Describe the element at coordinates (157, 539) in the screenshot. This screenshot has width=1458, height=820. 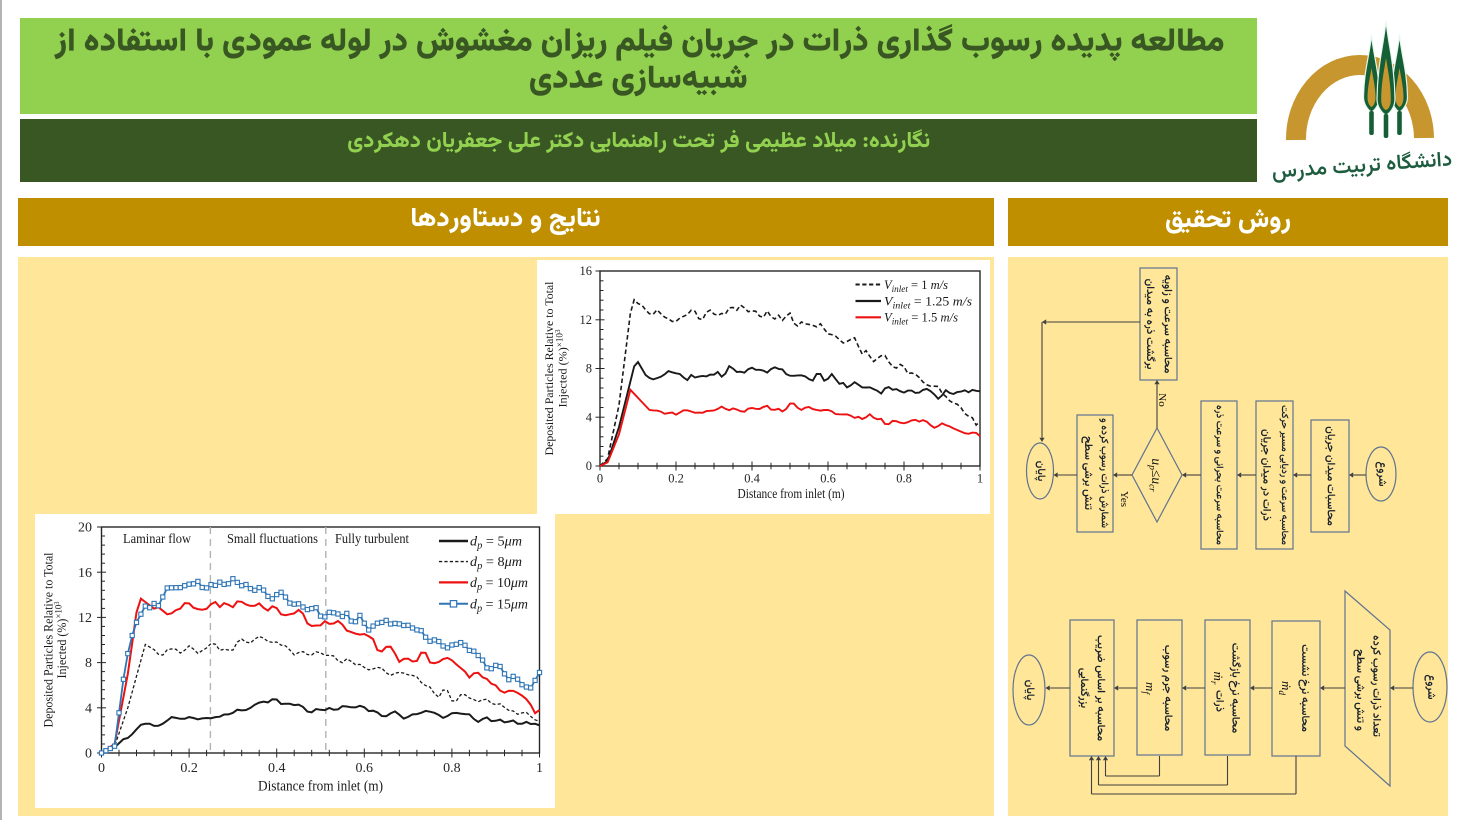
I see `svg-text: Laminar flow` at that location.